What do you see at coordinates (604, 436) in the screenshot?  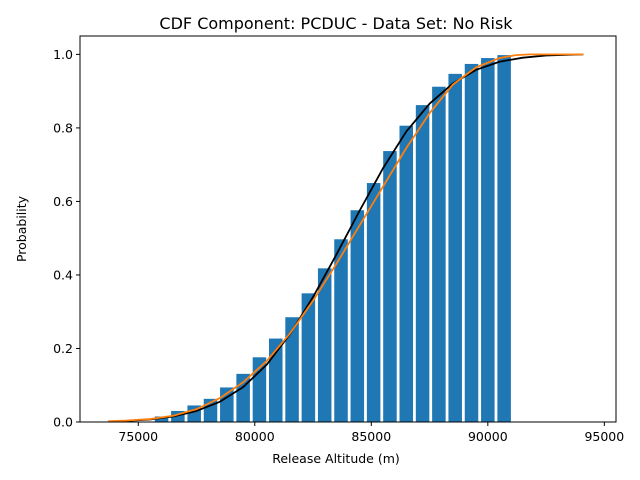 I see `x-tick-label: 95000` at bounding box center [604, 436].